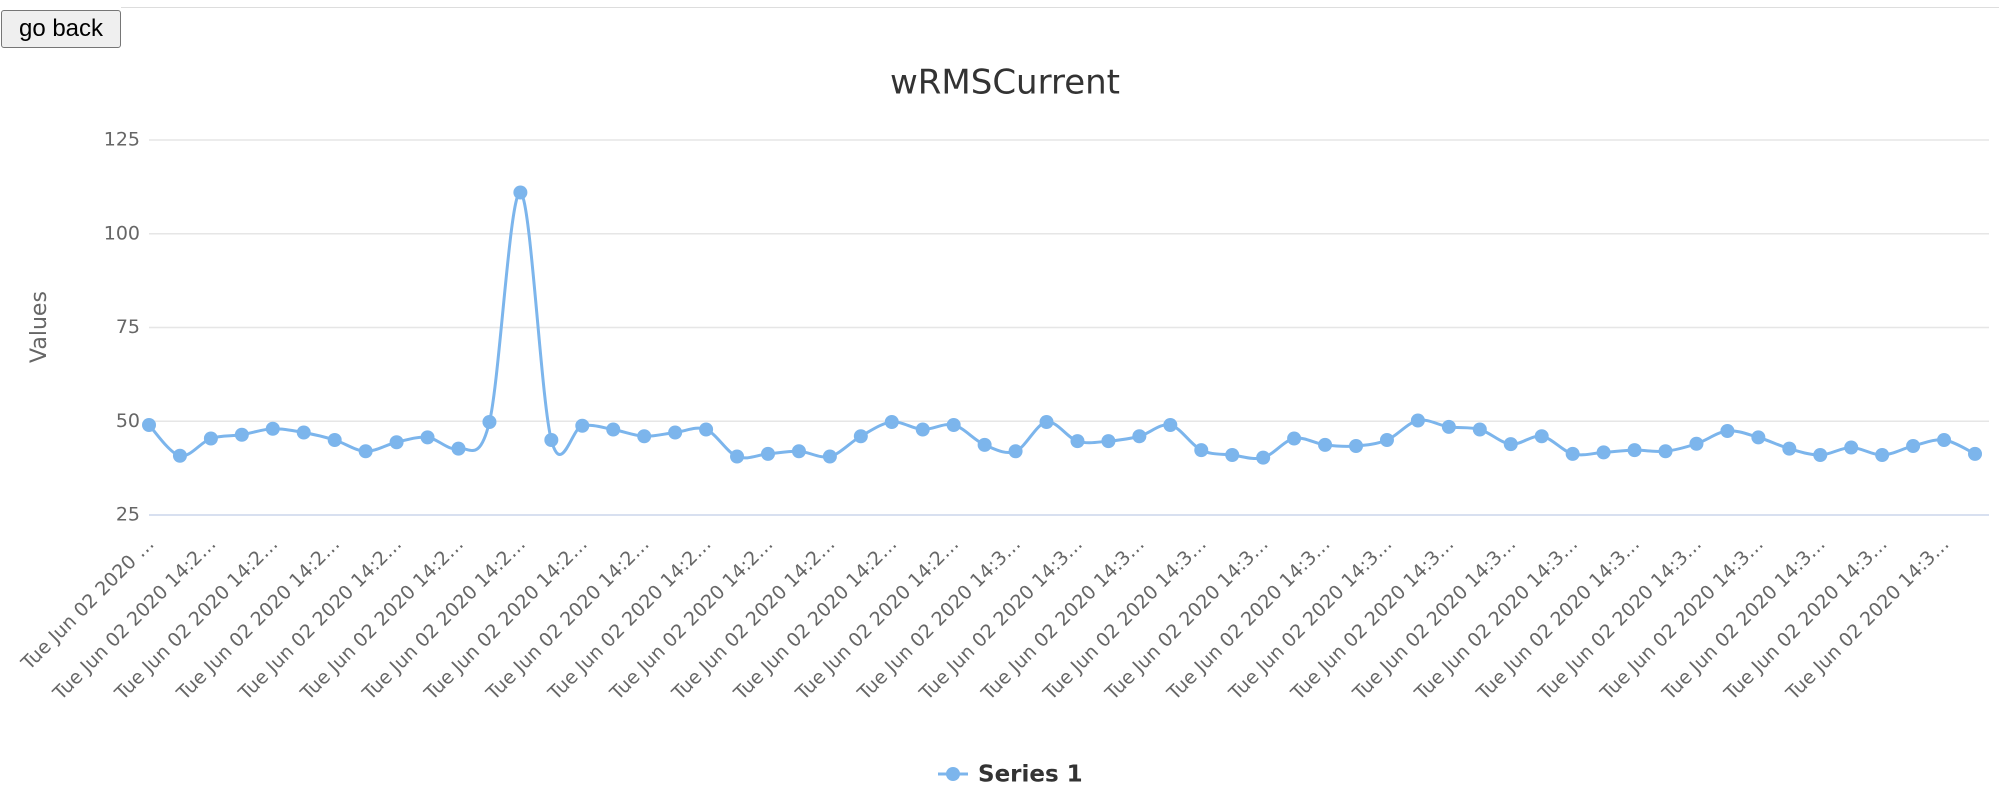  I want to click on legend-symbol, so click(953, 774).